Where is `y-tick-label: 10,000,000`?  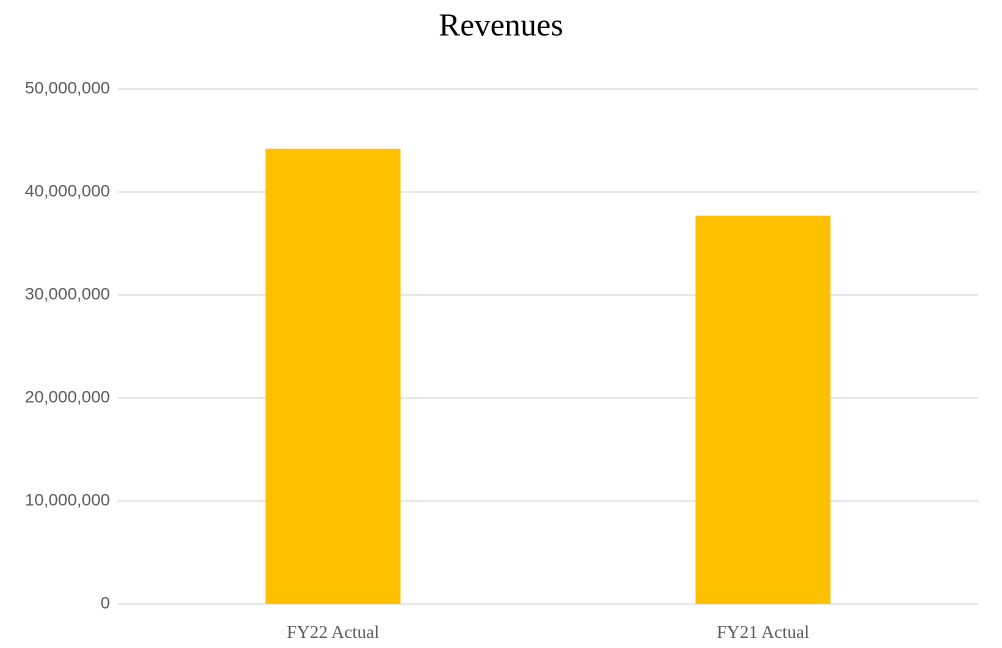 y-tick-label: 10,000,000 is located at coordinates (67, 499).